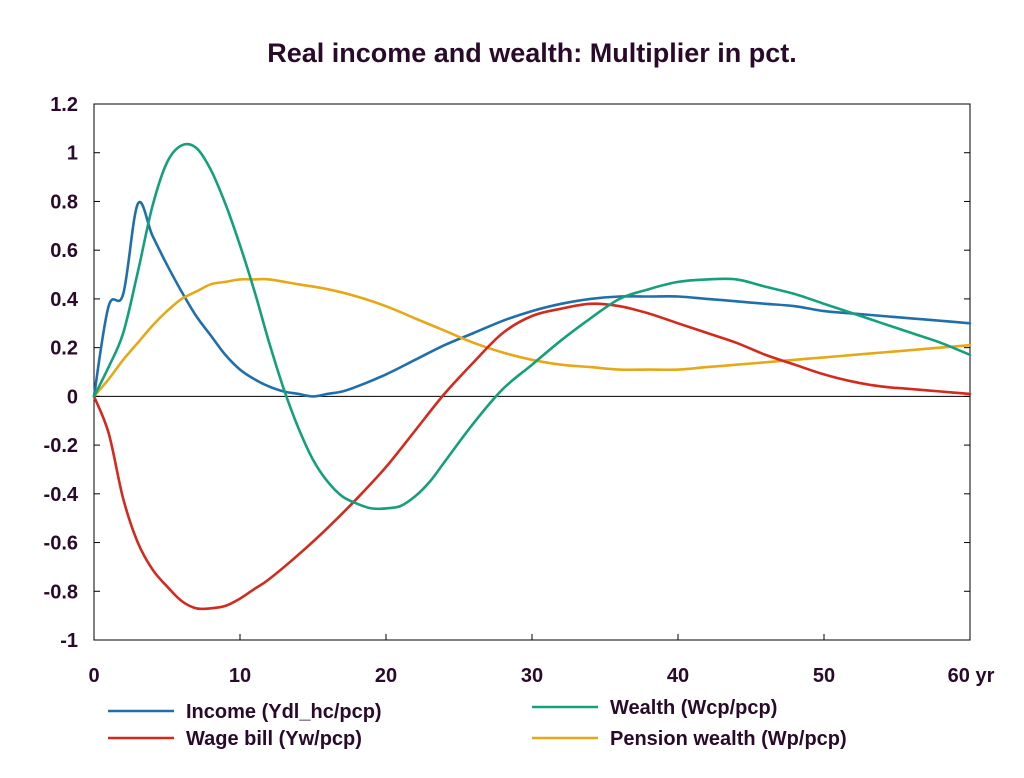  Describe the element at coordinates (64, 251) in the screenshot. I see `y-tick-label: 0.6` at that location.